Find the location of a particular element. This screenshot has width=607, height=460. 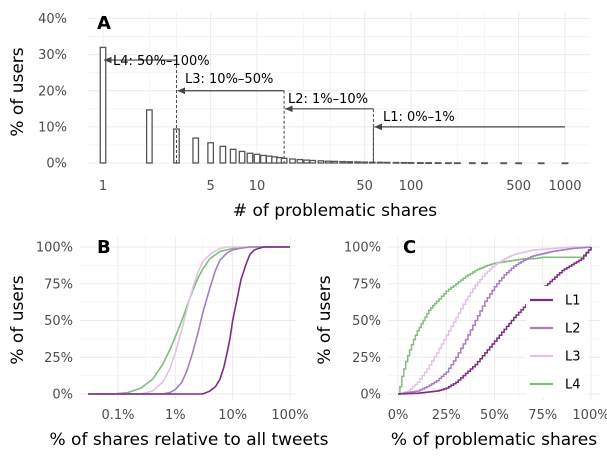

series-line-l1 is located at coordinates (495, 321).